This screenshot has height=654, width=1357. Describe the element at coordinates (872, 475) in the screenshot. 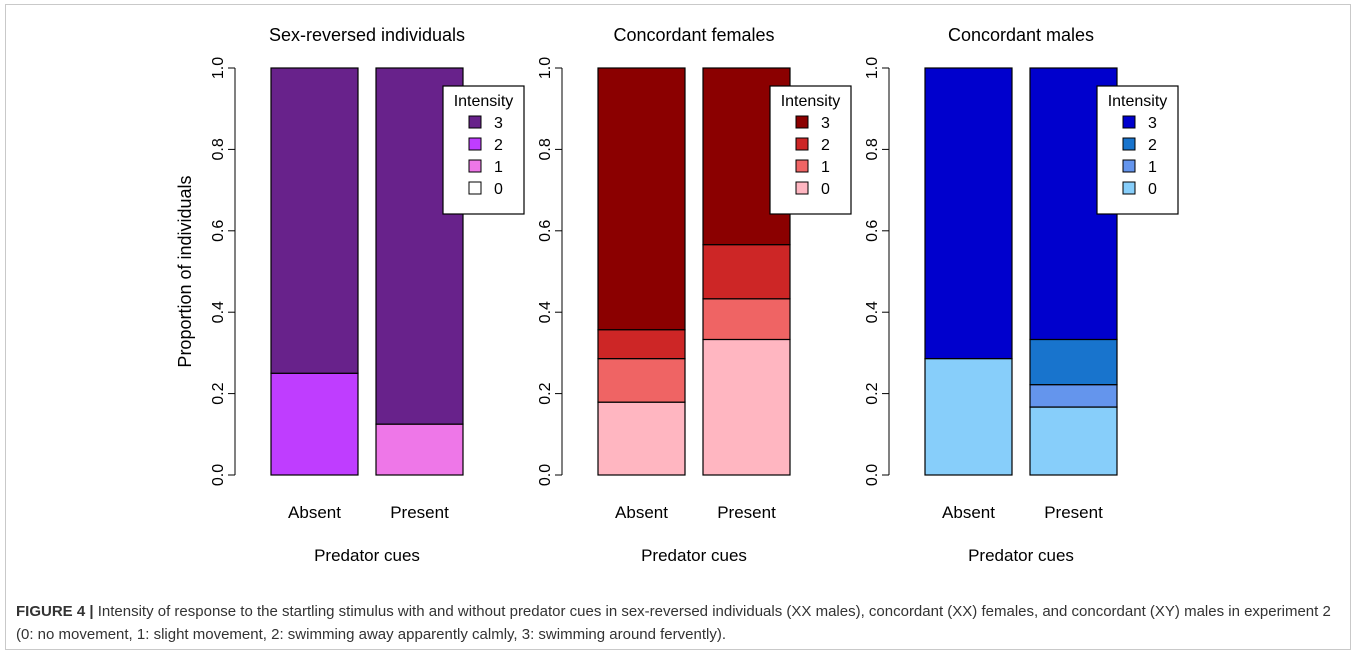

I see `panel-3-y-tick-label: 0.0` at that location.